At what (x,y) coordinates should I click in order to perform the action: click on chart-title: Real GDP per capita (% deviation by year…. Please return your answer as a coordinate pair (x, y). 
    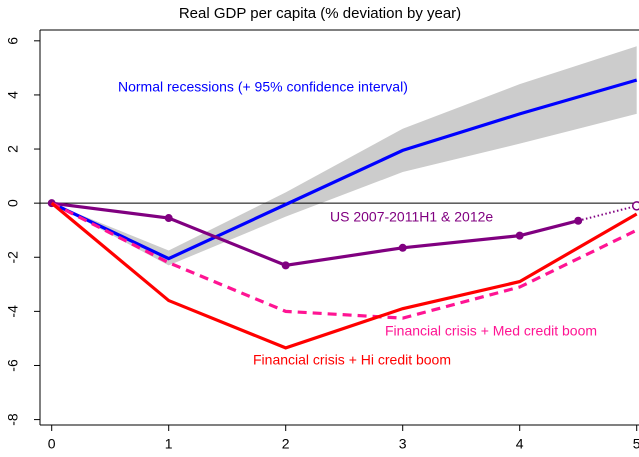
    Looking at the image, I should click on (320, 13).